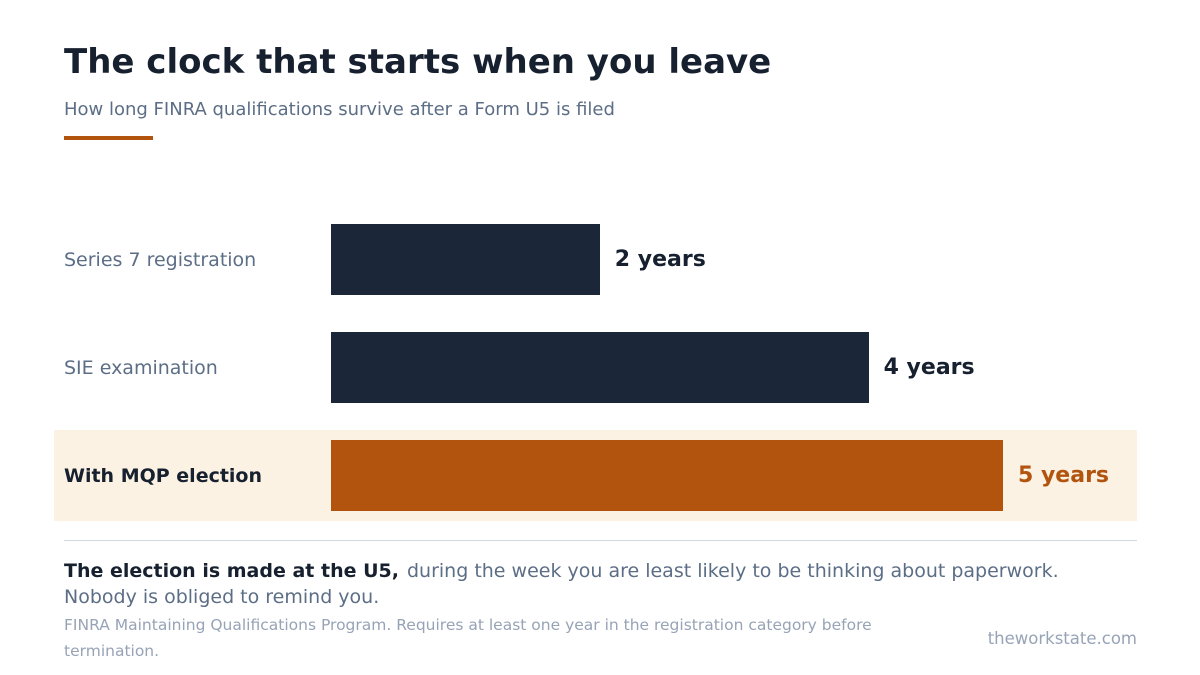 The image size is (1200, 675). What do you see at coordinates (1064, 475) in the screenshot?
I see `value-label: 5 years` at bounding box center [1064, 475].